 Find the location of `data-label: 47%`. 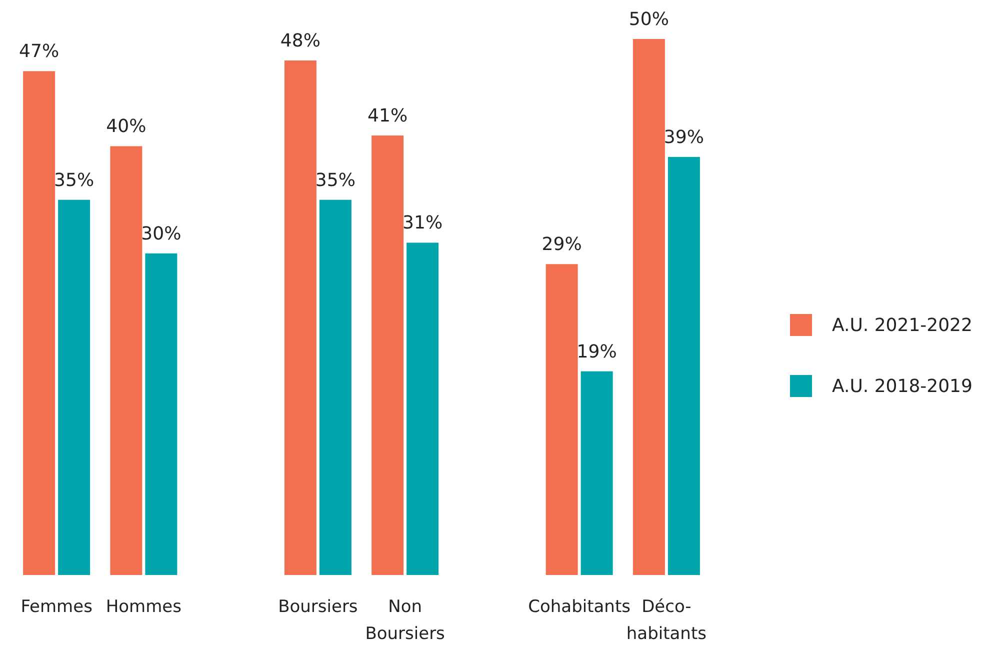

data-label: 47% is located at coordinates (39, 51).